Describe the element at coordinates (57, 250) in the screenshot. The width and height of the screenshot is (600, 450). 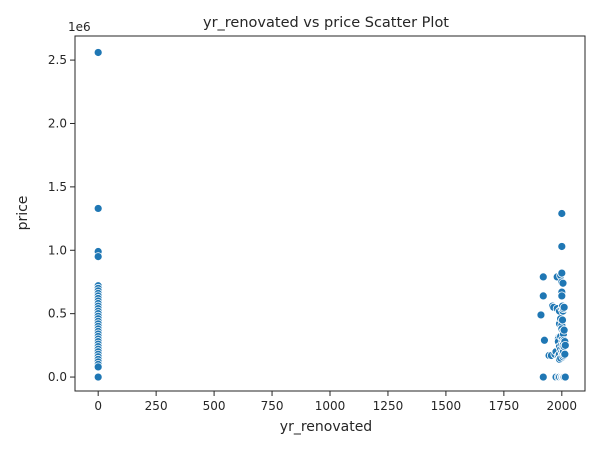
I see `y-tick-label: 1.0` at that location.